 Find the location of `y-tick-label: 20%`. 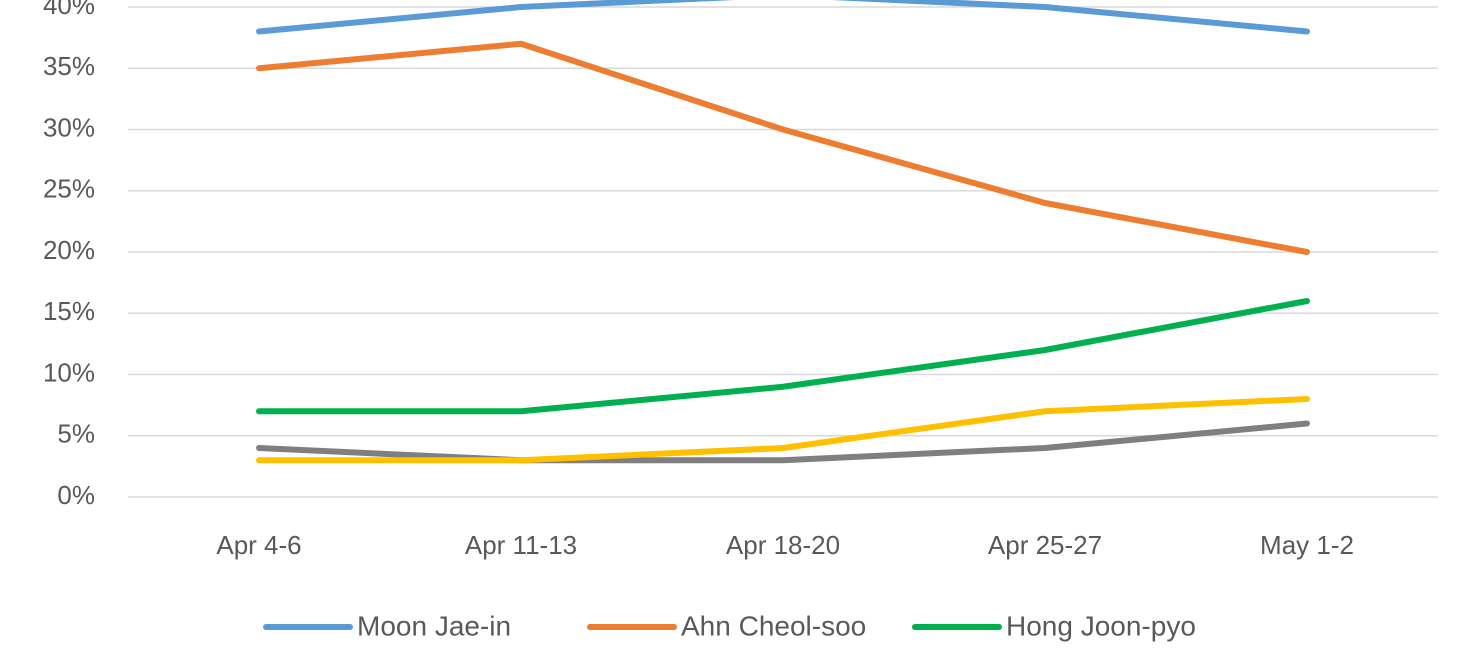

y-tick-label: 20% is located at coordinates (69, 250).